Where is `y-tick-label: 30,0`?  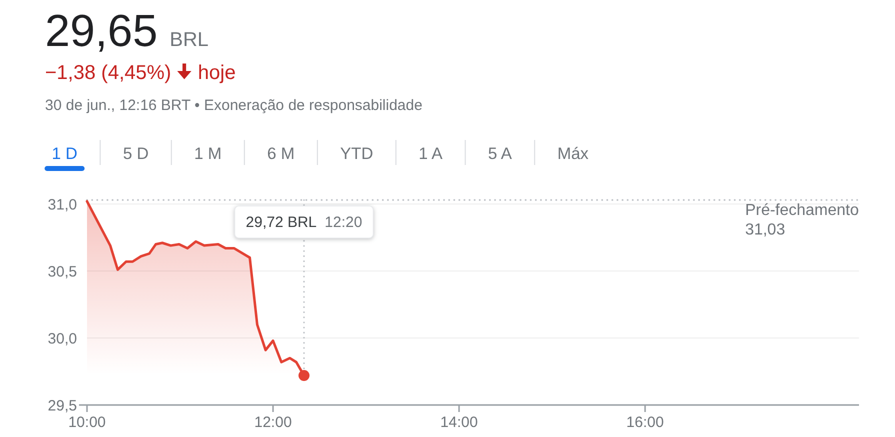
y-tick-label: 30,0 is located at coordinates (62, 339).